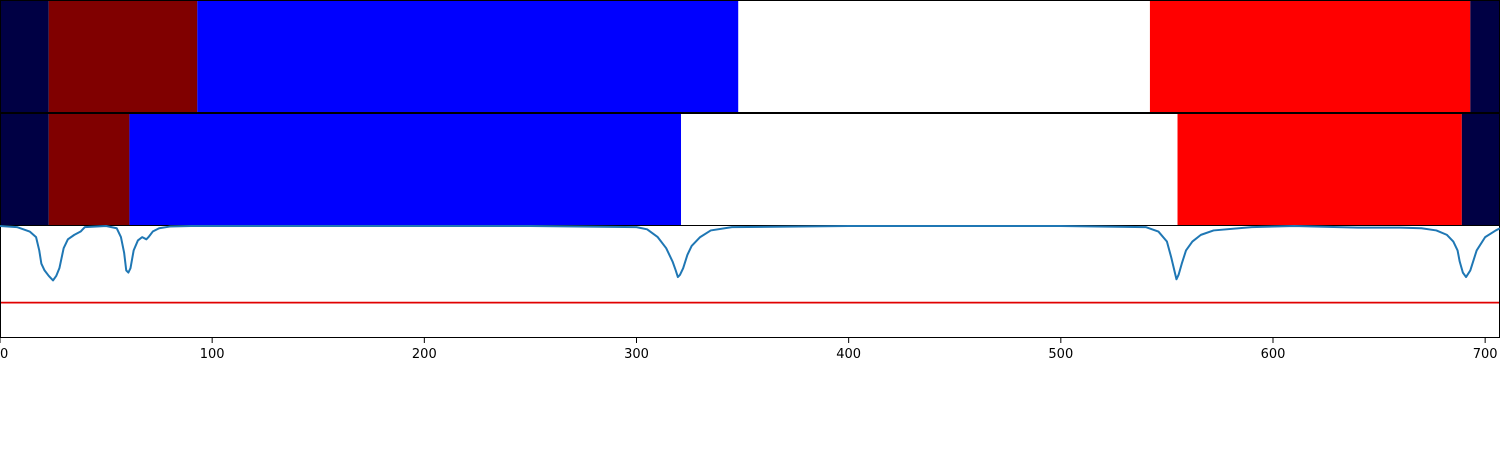 The height and width of the screenshot is (450, 1500). What do you see at coordinates (848, 354) in the screenshot?
I see `x-tick-label: 400` at bounding box center [848, 354].